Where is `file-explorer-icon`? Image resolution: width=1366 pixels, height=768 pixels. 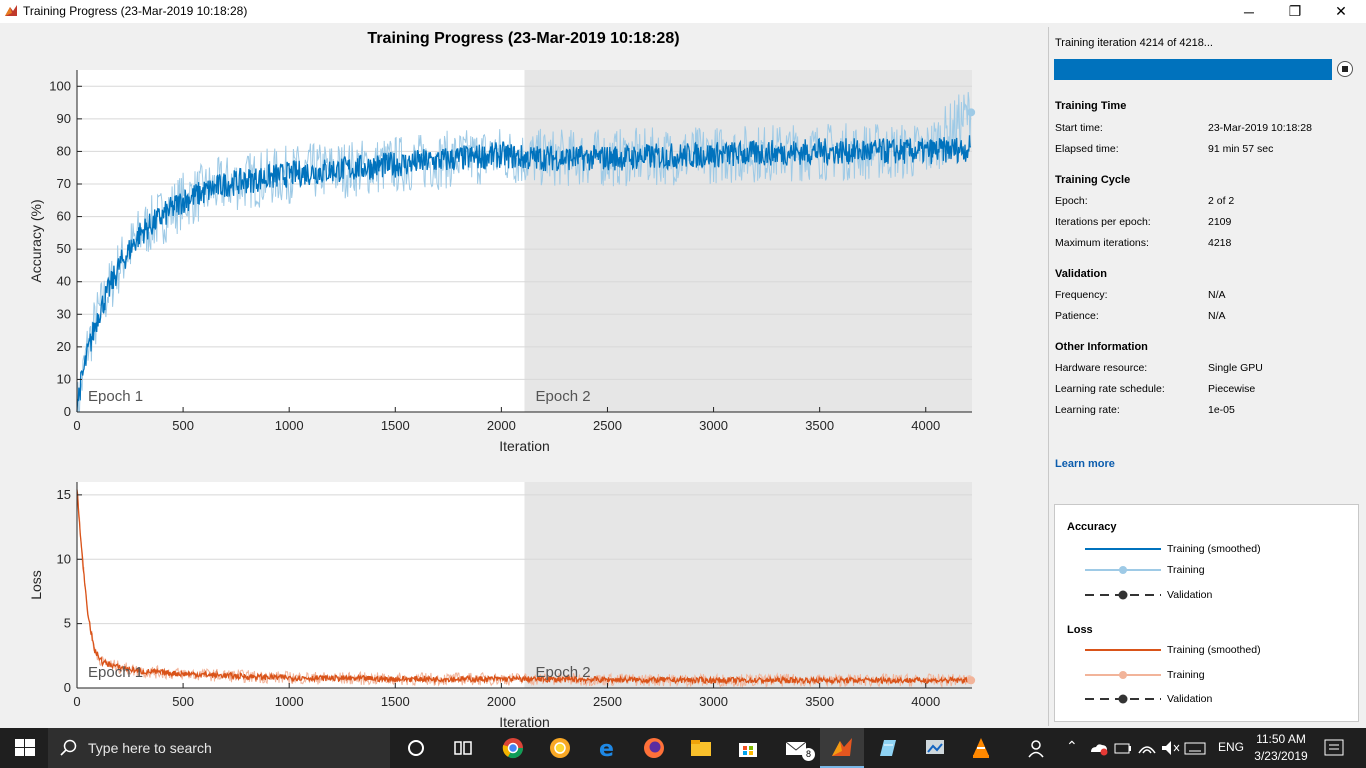
file-explorer-icon is located at coordinates (701, 748).